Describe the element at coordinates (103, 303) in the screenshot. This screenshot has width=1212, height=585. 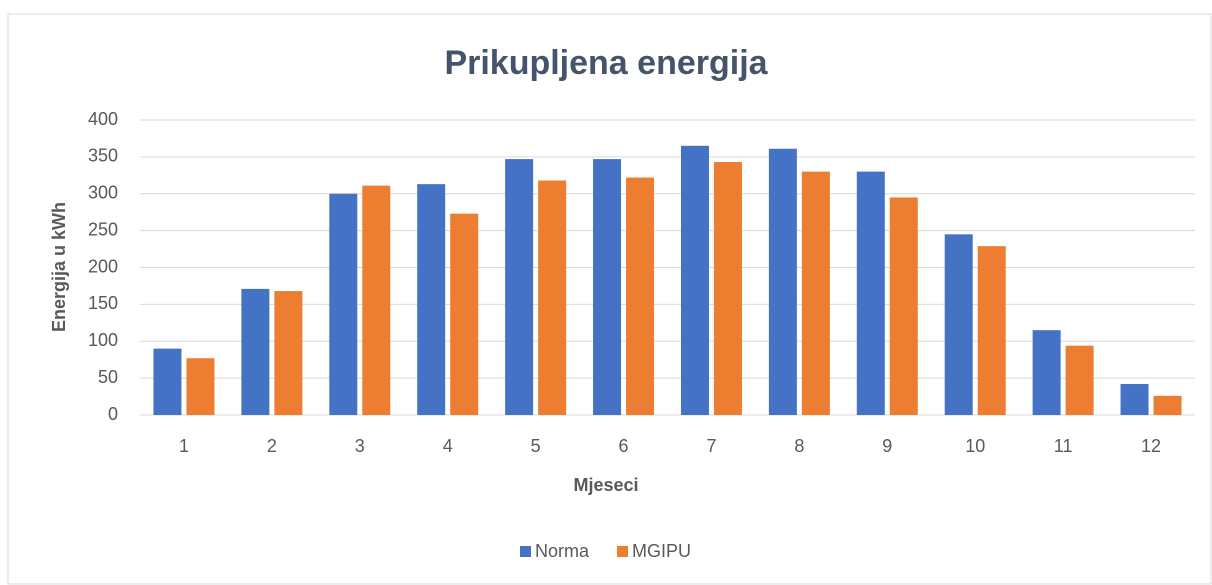
I see `y-tick-label: 150` at that location.